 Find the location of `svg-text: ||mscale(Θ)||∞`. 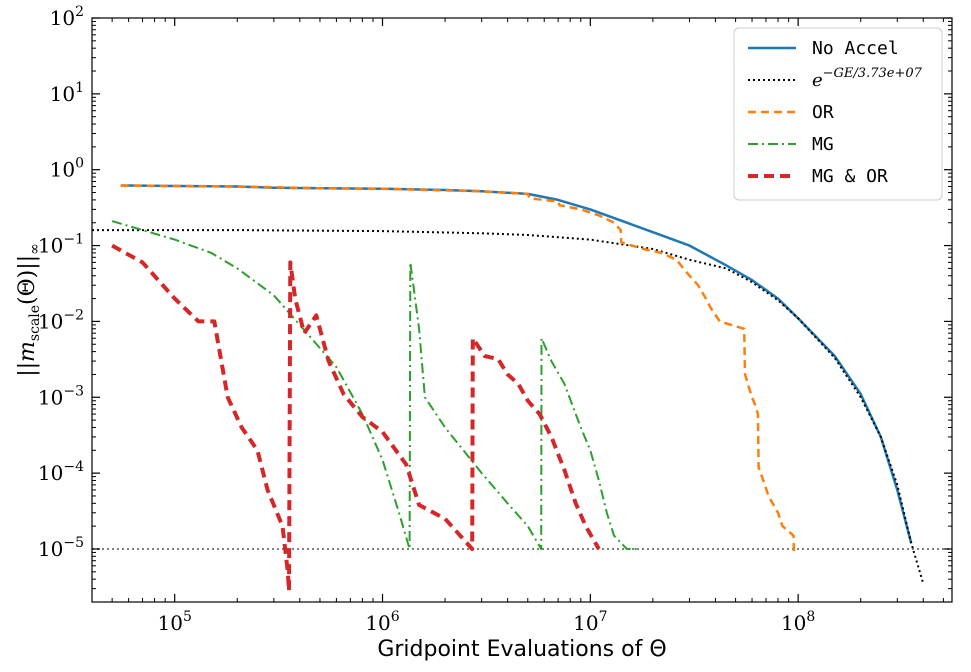

svg-text: ||mscale(Θ)||∞ is located at coordinates (29, 310).